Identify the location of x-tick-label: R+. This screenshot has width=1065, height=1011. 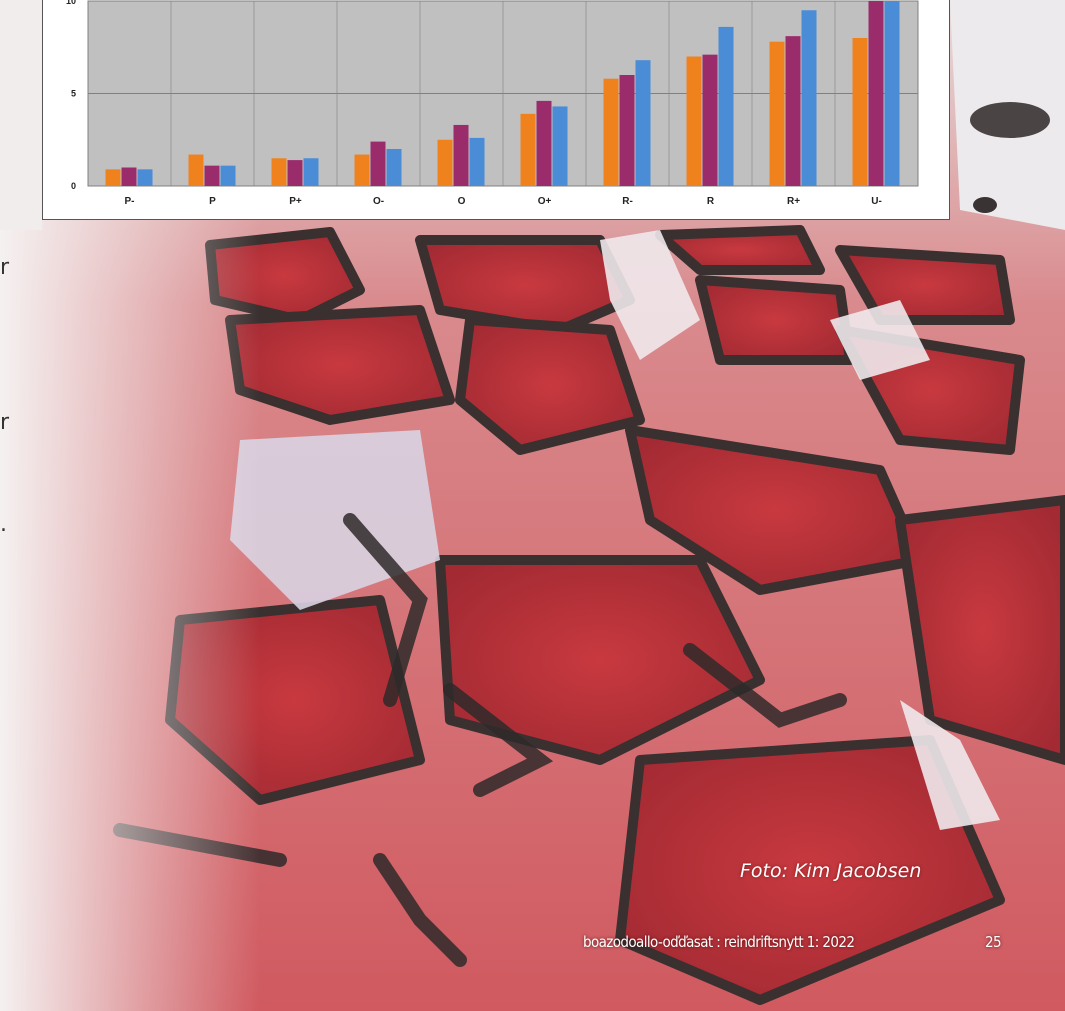
(793, 201).